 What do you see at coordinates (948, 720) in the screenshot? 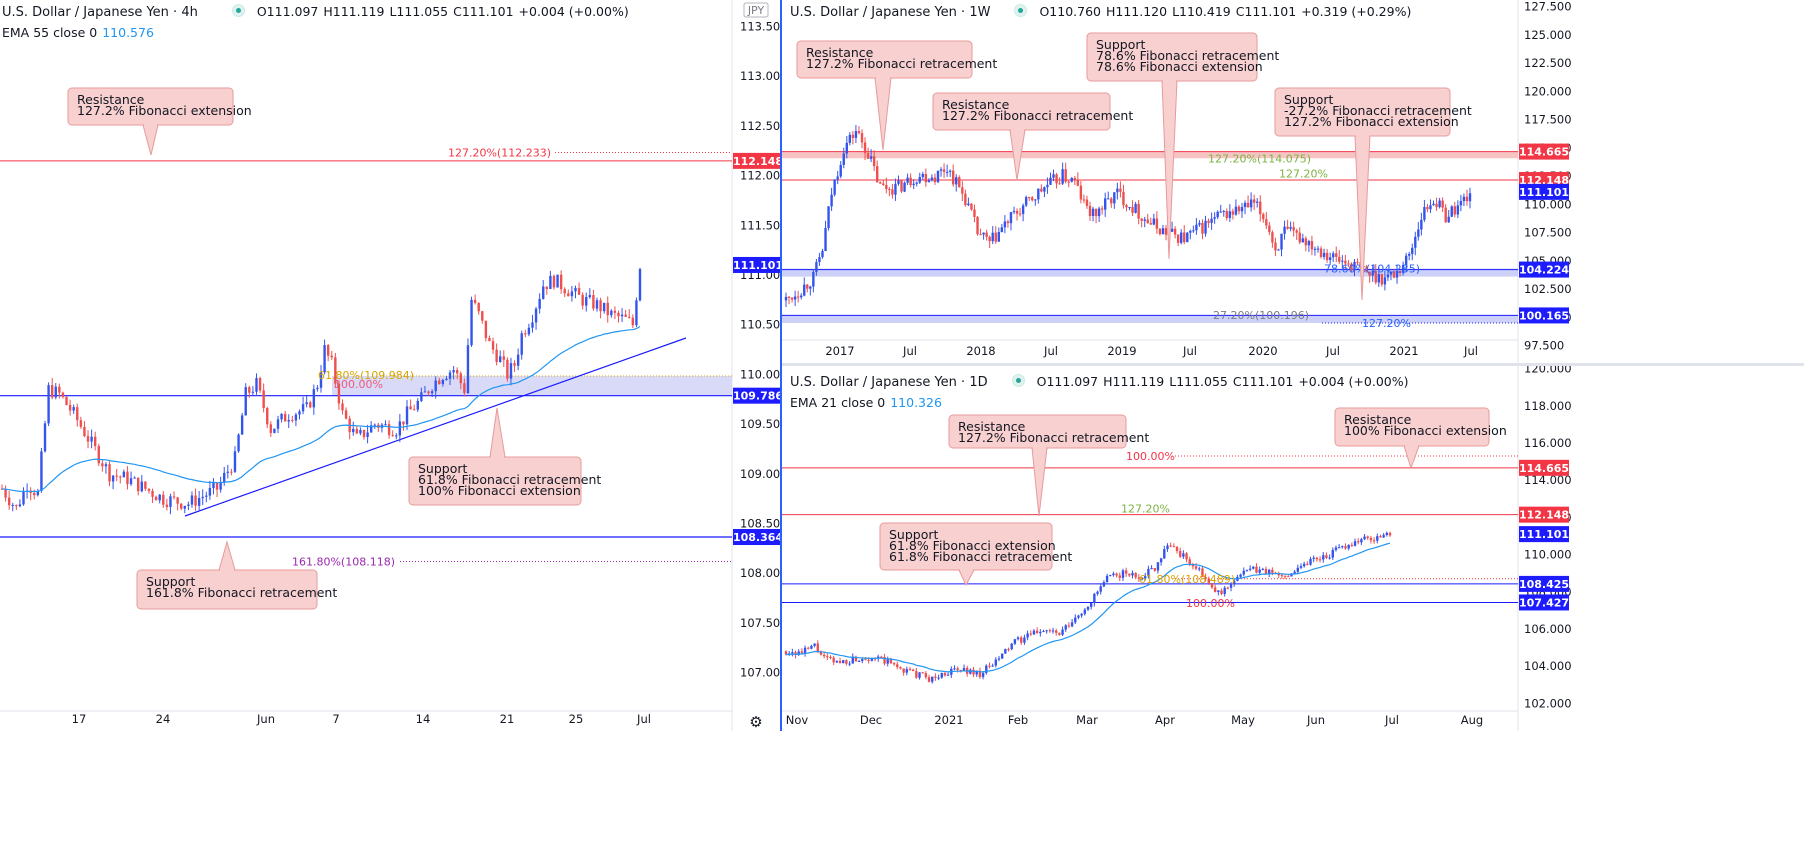
I see `x-tick-label: 2021` at bounding box center [948, 720].